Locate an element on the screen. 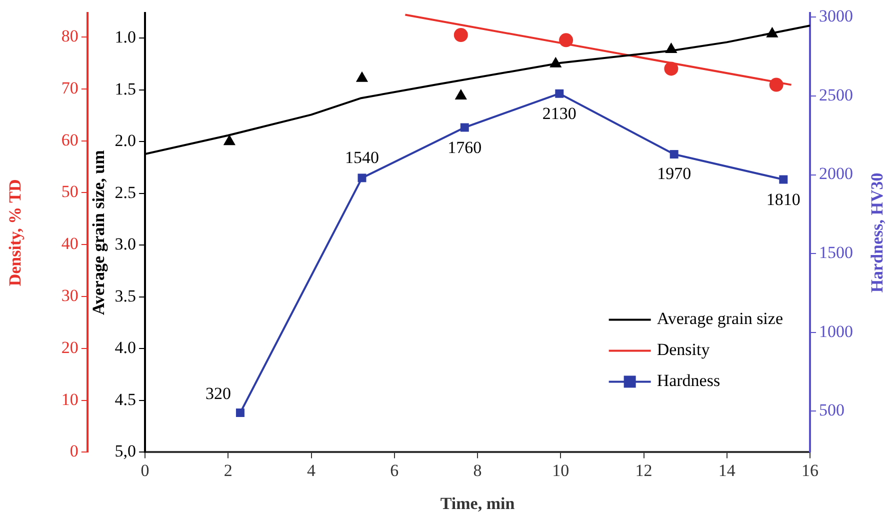 Image resolution: width=894 pixels, height=521 pixels. y-tick-label: 2.0 is located at coordinates (125, 140).